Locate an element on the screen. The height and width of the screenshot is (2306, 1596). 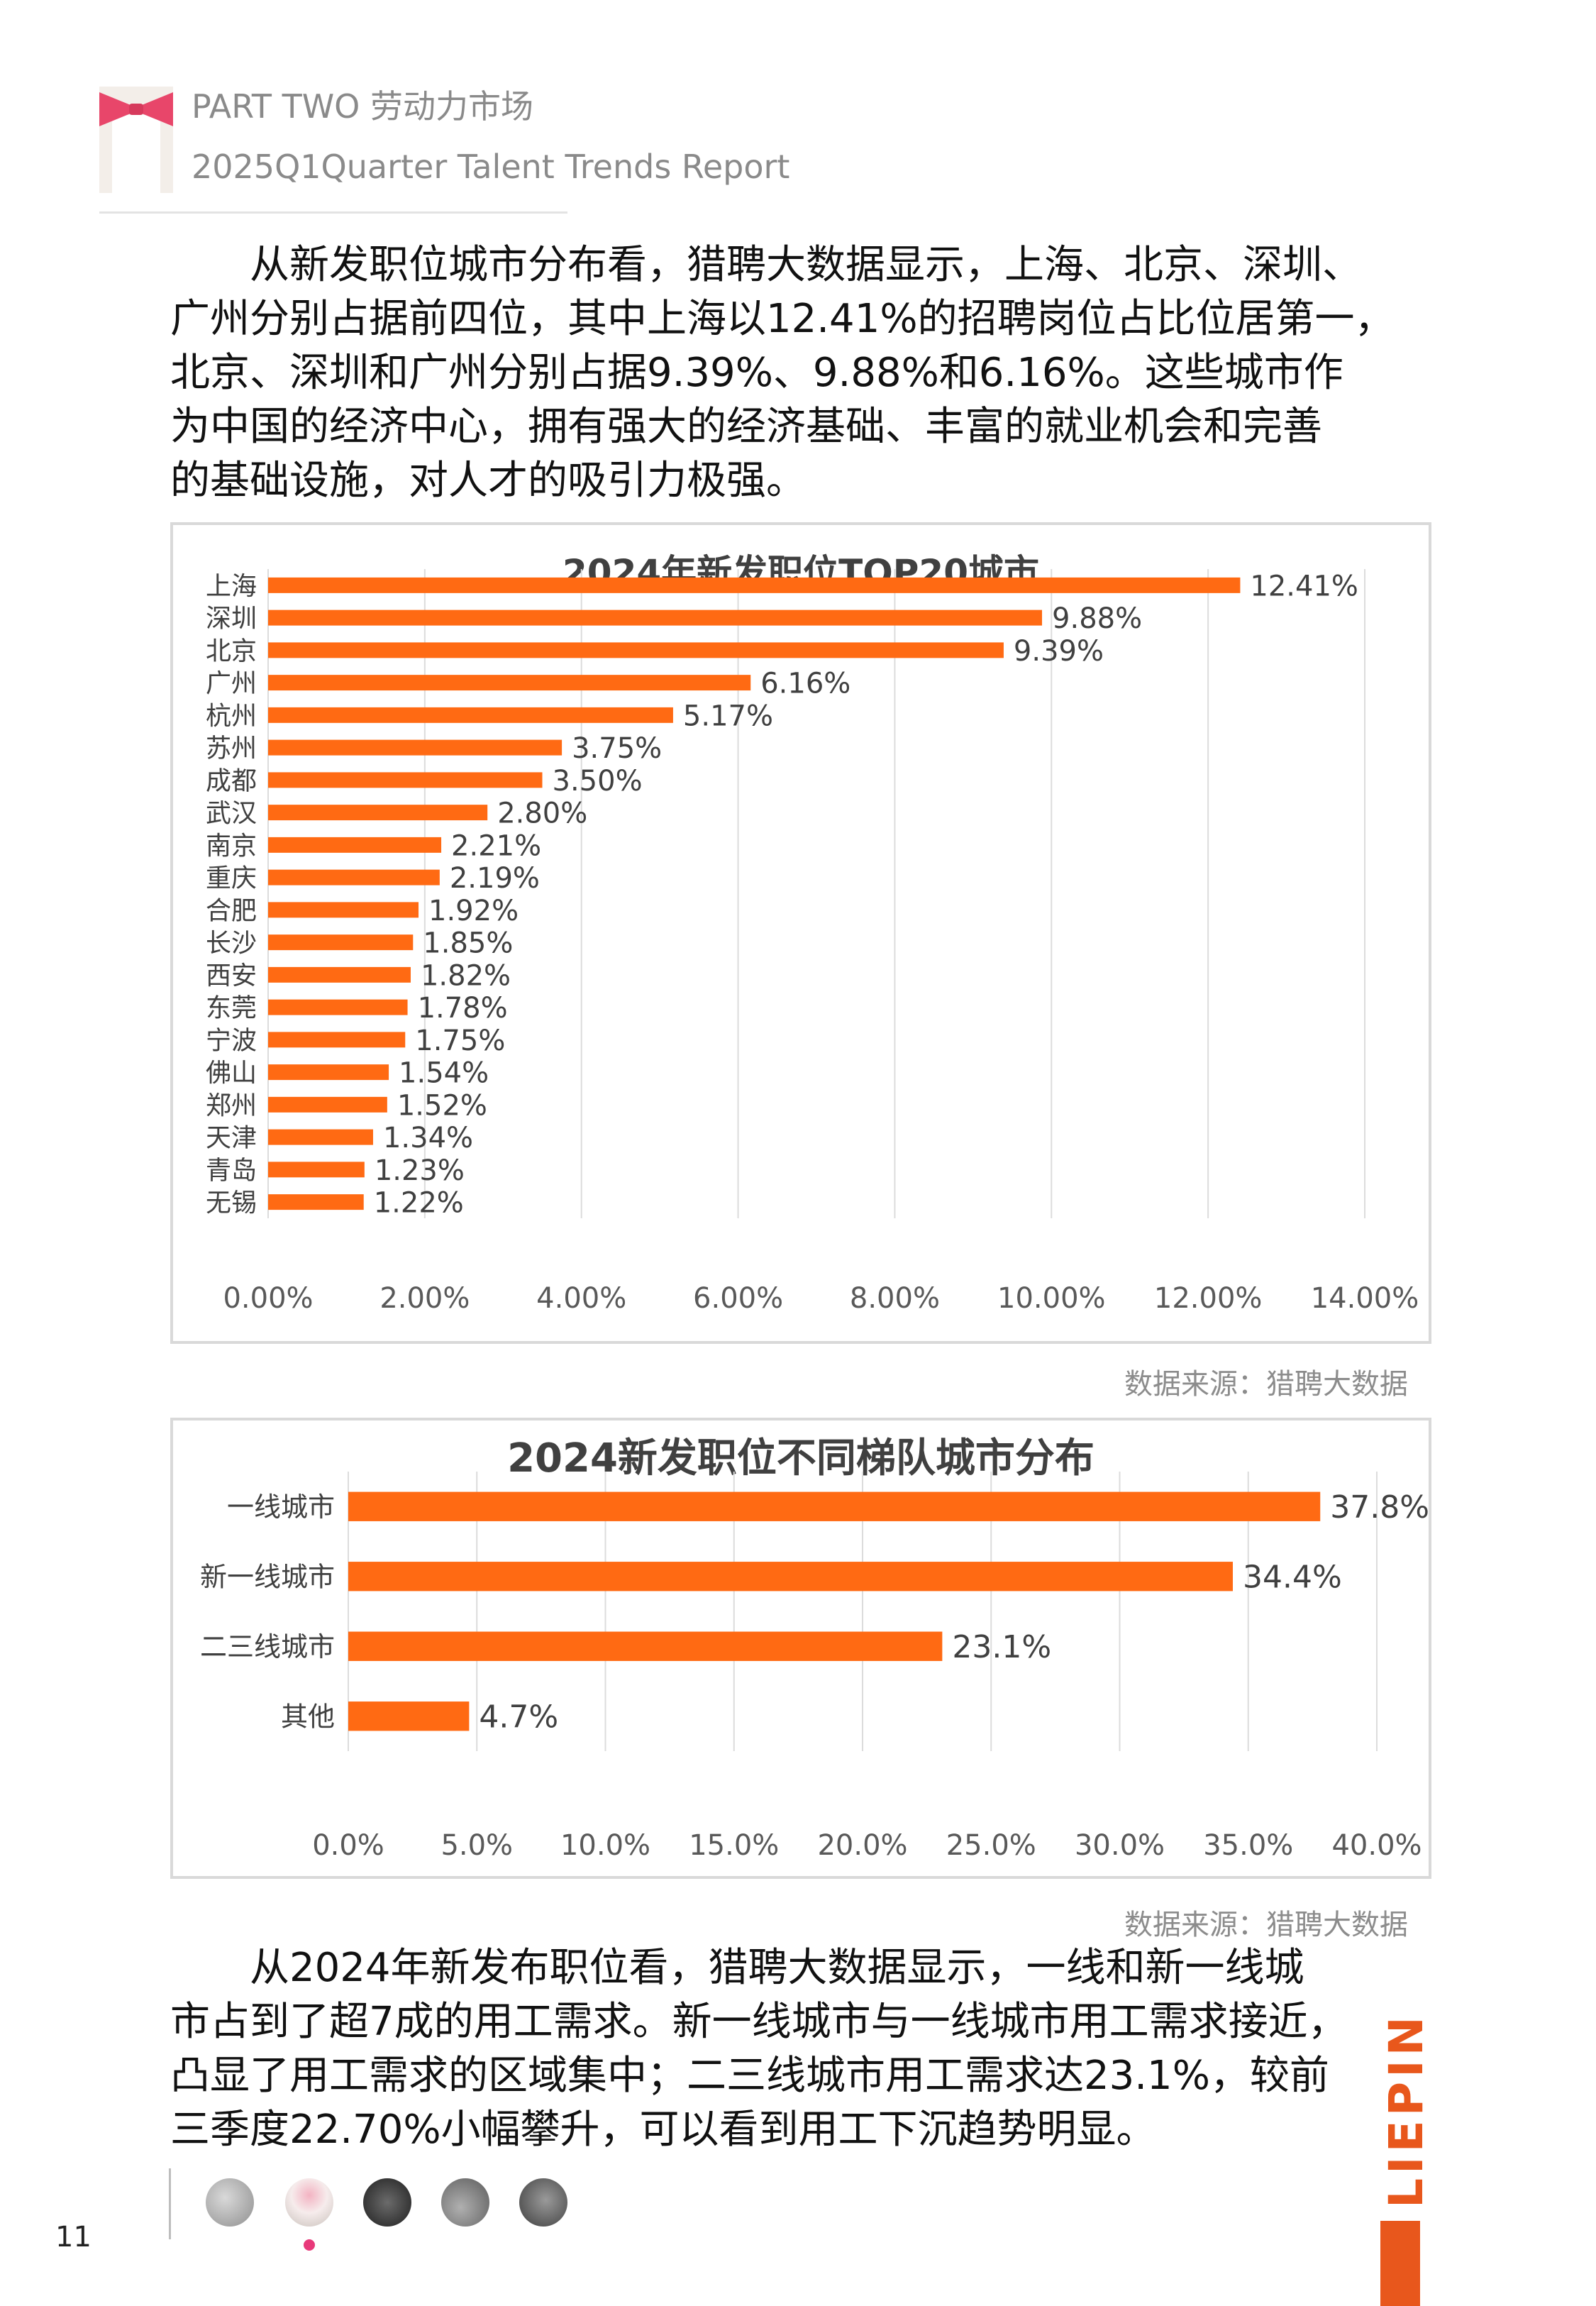
x-tick-label: 12.00% is located at coordinates (1209, 1298).